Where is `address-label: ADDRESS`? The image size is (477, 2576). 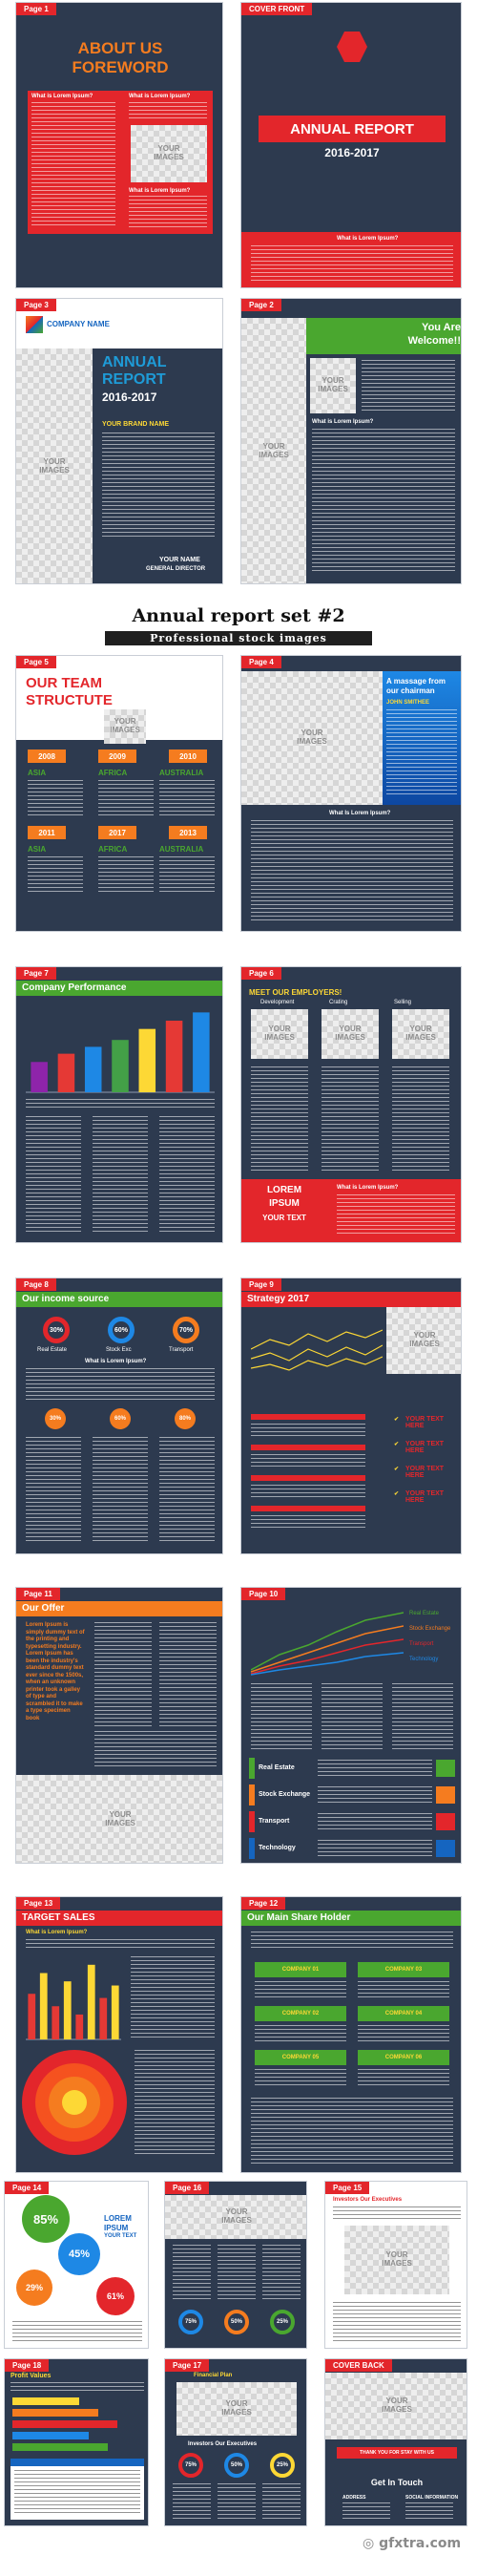 address-label: ADDRESS is located at coordinates (354, 2498).